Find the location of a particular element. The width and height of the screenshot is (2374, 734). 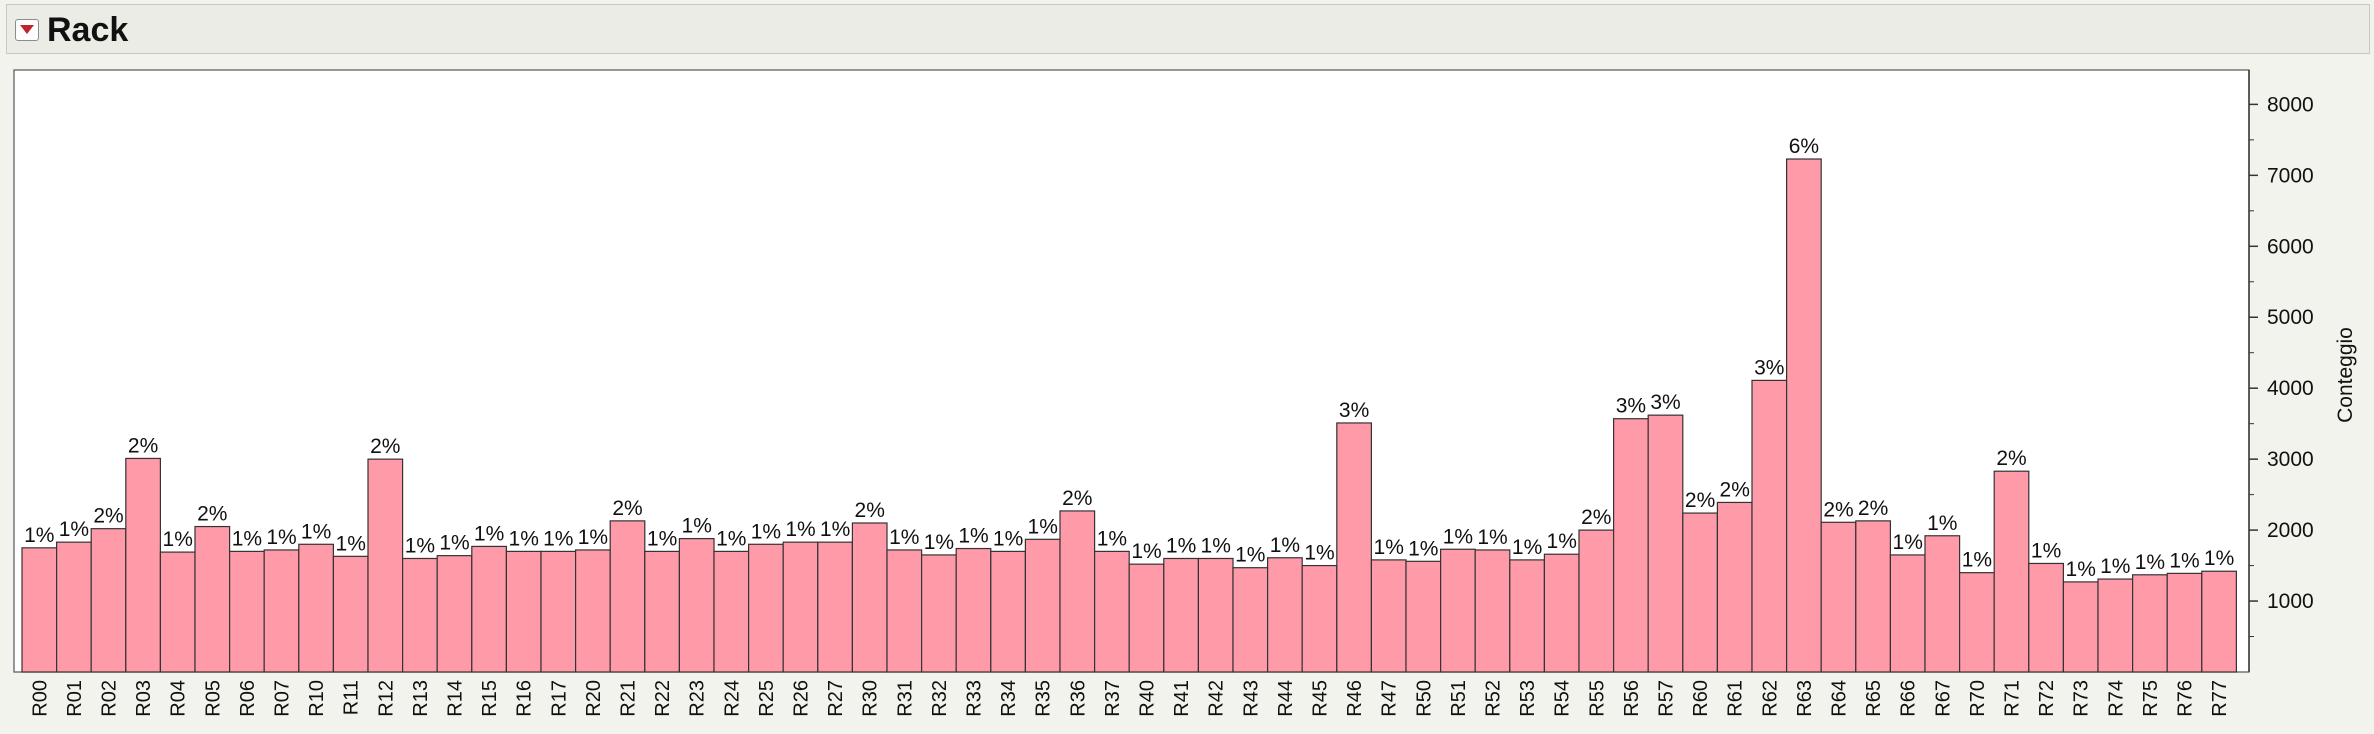

x-tick-label: R62 is located at coordinates (1770, 698).